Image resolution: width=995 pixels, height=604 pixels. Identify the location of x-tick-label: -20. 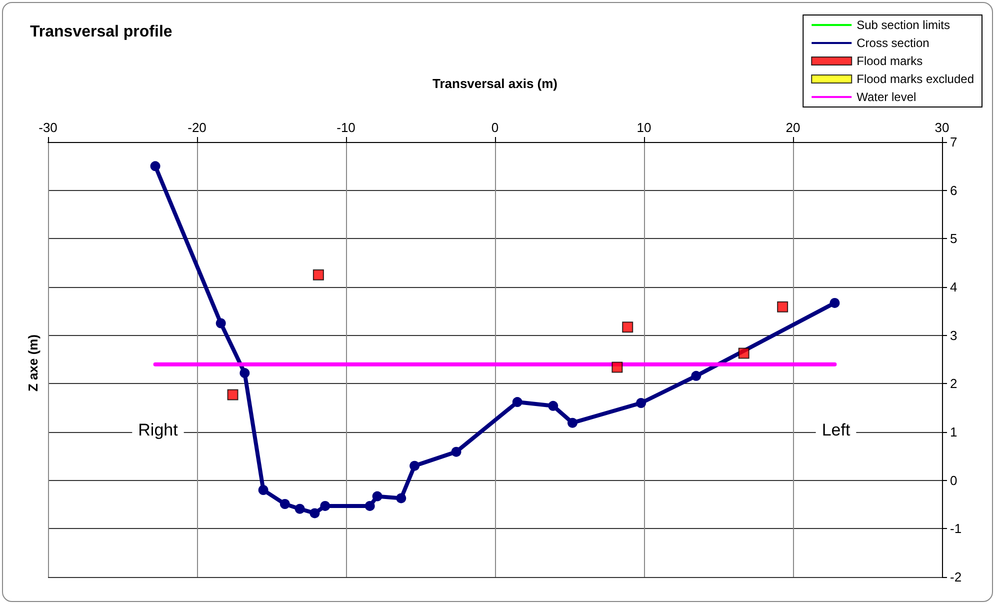
(197, 127).